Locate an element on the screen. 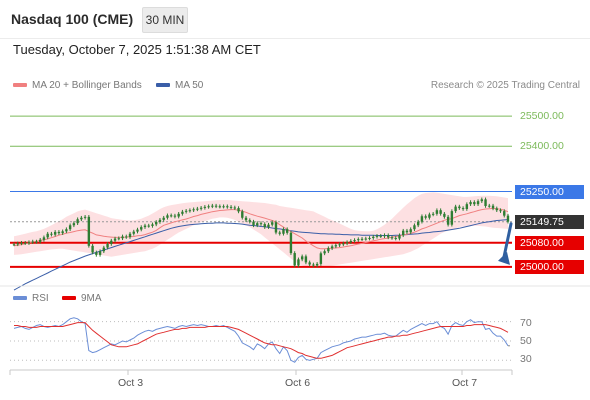 The width and height of the screenshot is (590, 400). level-label-25400.00: 25400.00 is located at coordinates (542, 146).